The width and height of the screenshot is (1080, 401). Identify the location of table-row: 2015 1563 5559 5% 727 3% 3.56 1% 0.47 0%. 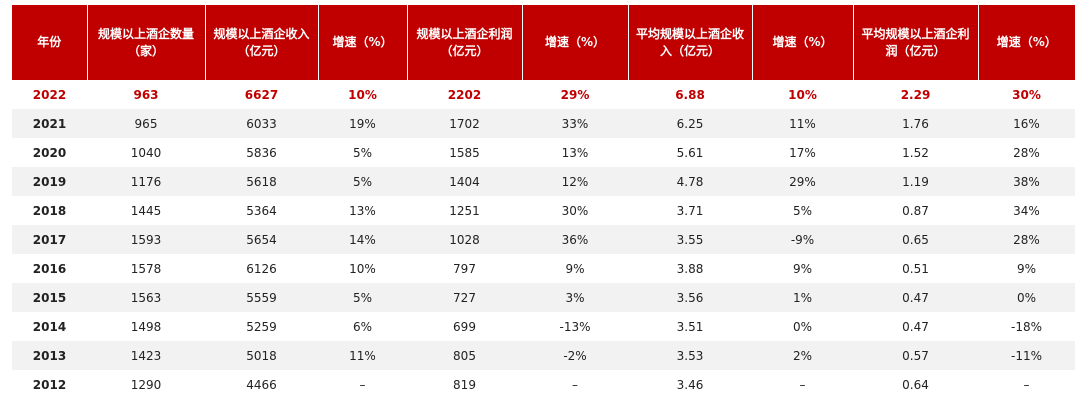
(543, 297).